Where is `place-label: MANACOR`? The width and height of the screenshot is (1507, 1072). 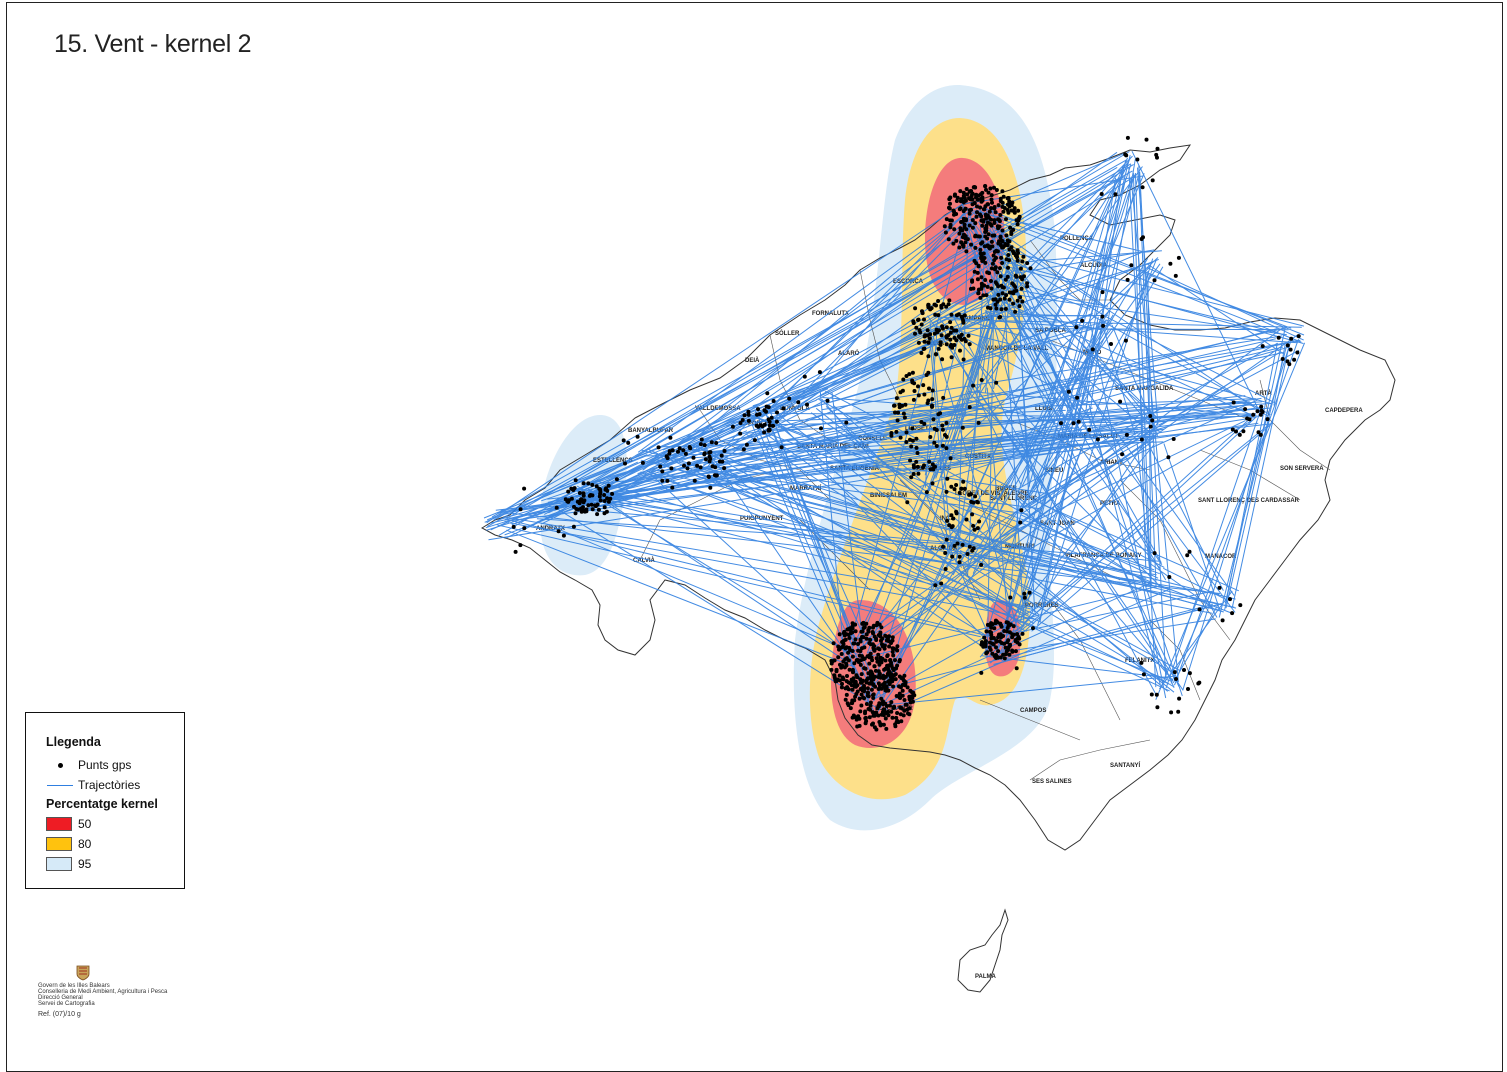 place-label: MANACOR is located at coordinates (1221, 557).